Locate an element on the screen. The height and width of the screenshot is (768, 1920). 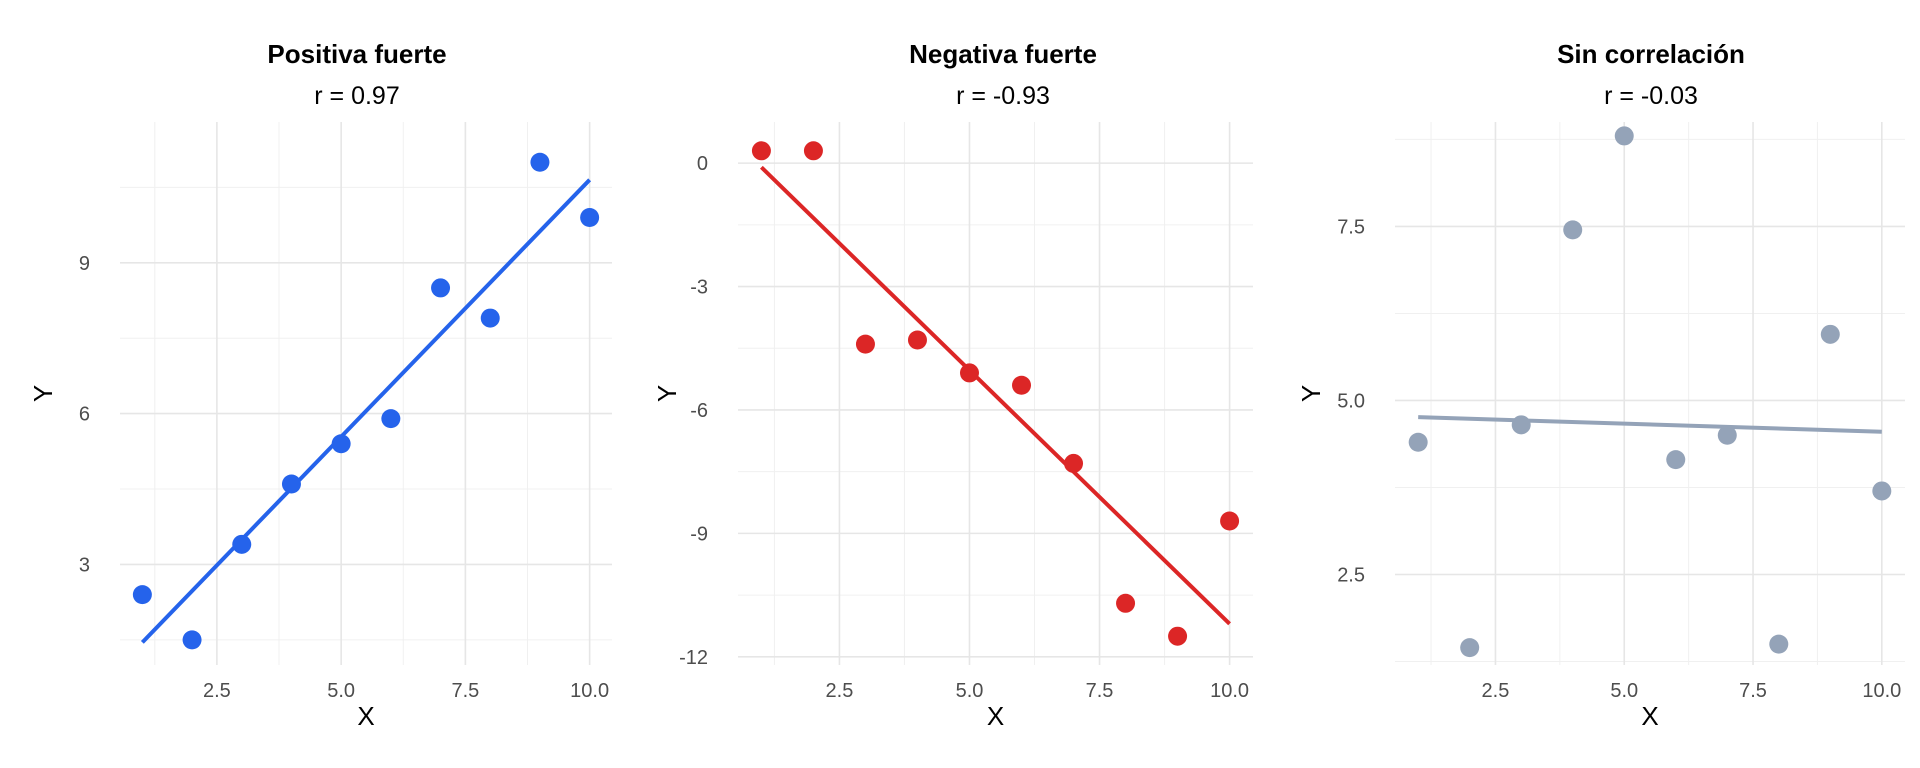
y-tick-label: -6 is located at coordinates (699, 411).